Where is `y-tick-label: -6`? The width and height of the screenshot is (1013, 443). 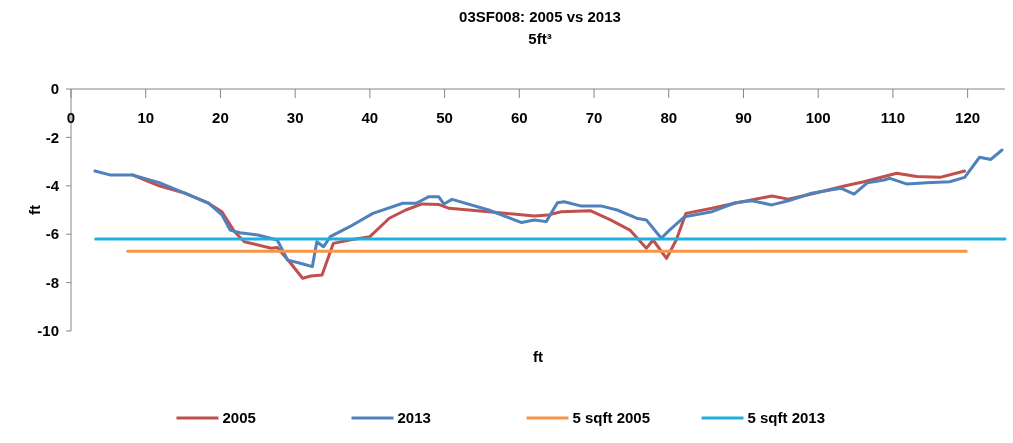
y-tick-label: -6 is located at coordinates (52, 234).